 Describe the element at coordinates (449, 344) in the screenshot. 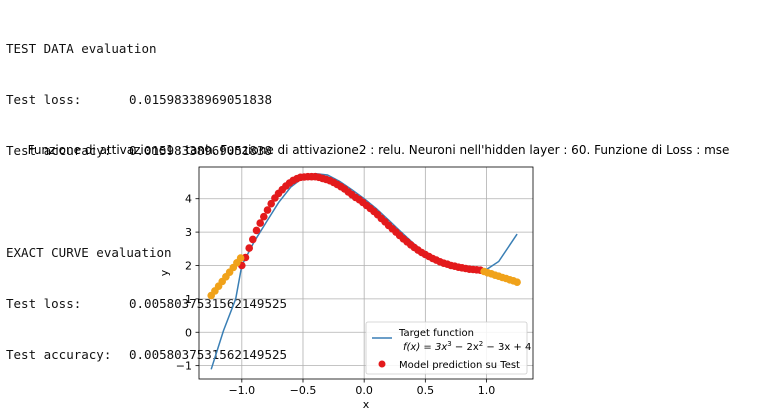

I see `formula-exp1: 3` at that location.